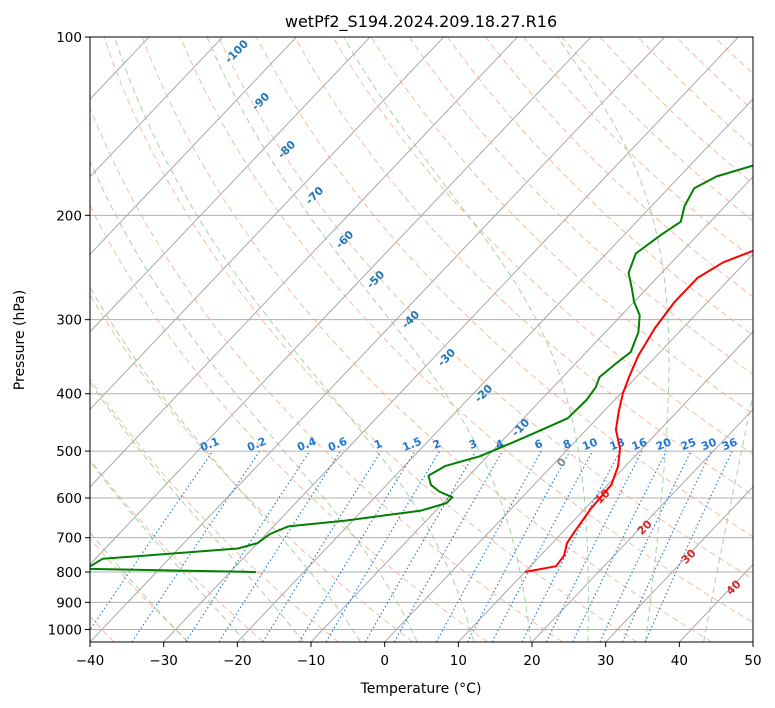 The height and width of the screenshot is (708, 775). Describe the element at coordinates (446, 357) in the screenshot. I see `isotherm-label: -30` at that location.